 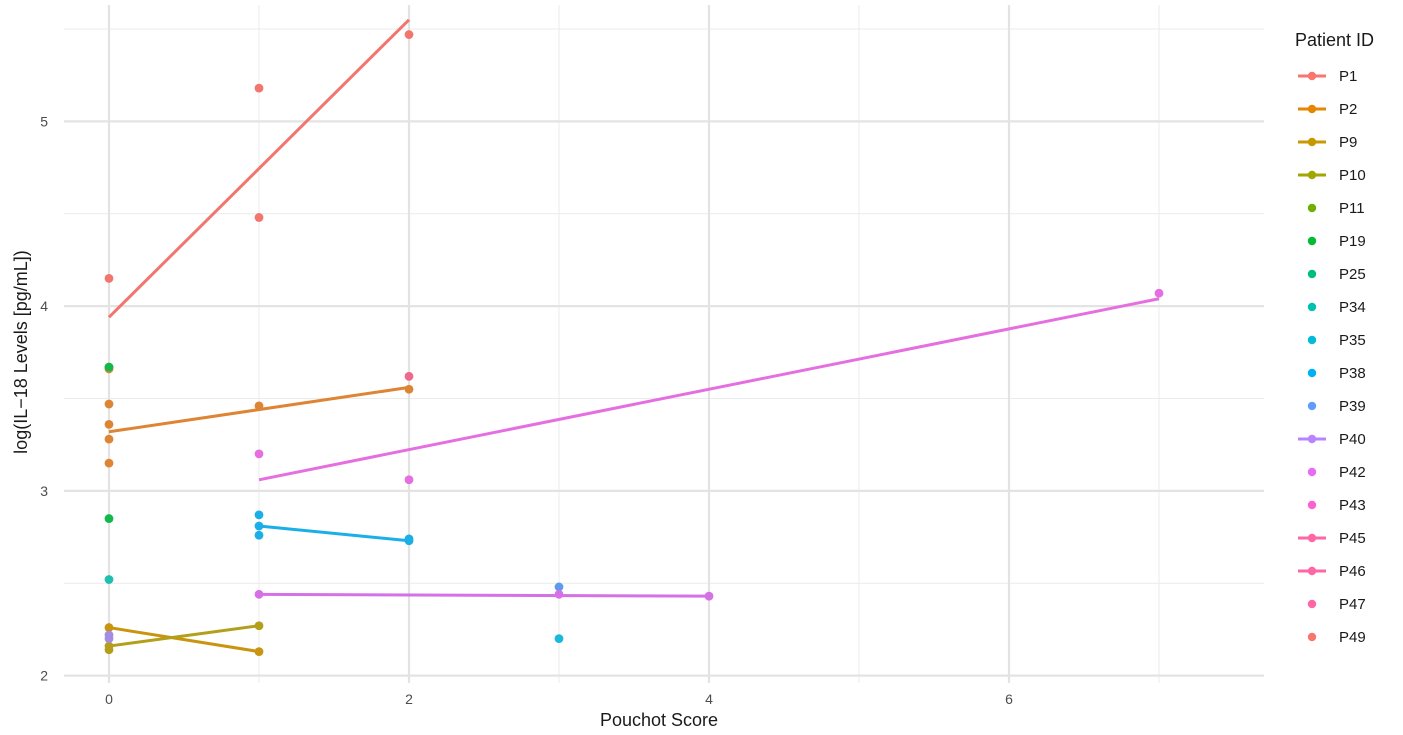 I want to click on data-point-p49, so click(x=409, y=376).